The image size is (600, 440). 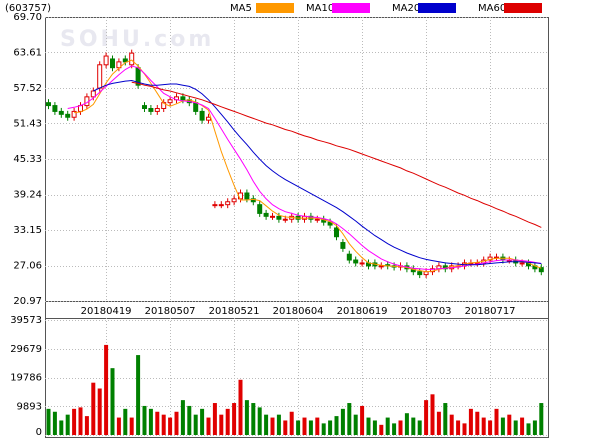 I want to click on y-tick-label: 45.33, so click(x=27, y=159).